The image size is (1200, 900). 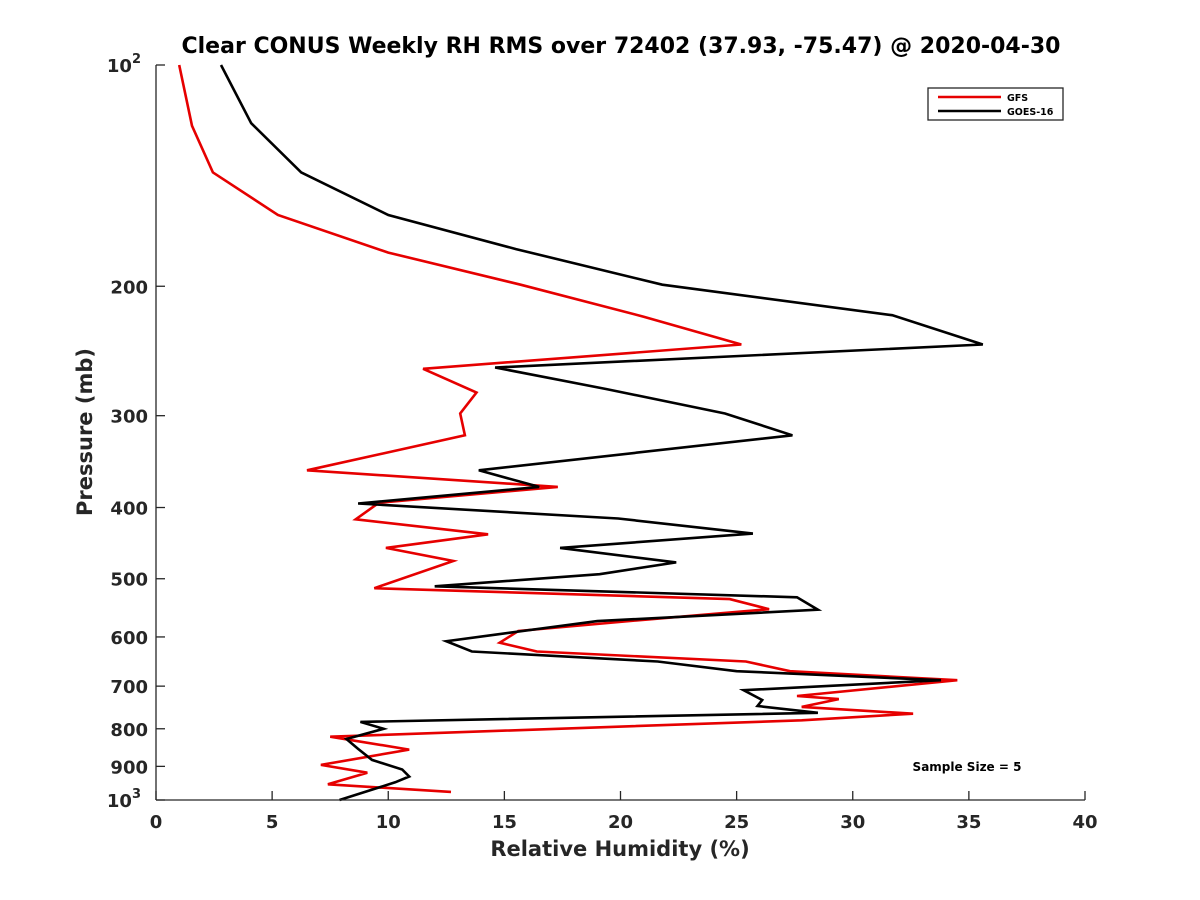 What do you see at coordinates (272, 822) in the screenshot?
I see `x-tick-label: 5` at bounding box center [272, 822].